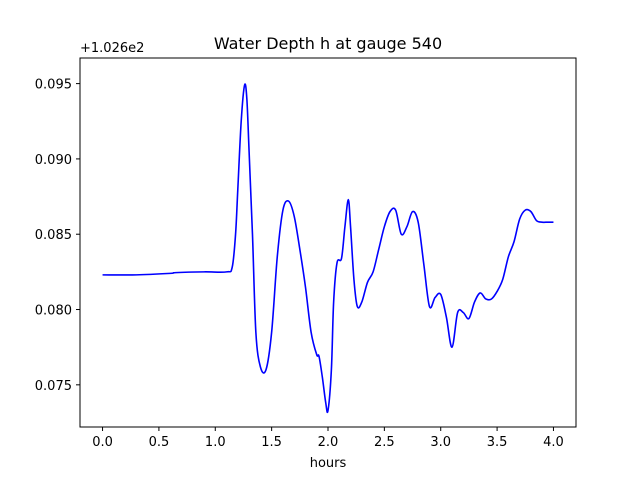 The image size is (640, 480). I want to click on x-tick-label: 3.5, so click(497, 442).